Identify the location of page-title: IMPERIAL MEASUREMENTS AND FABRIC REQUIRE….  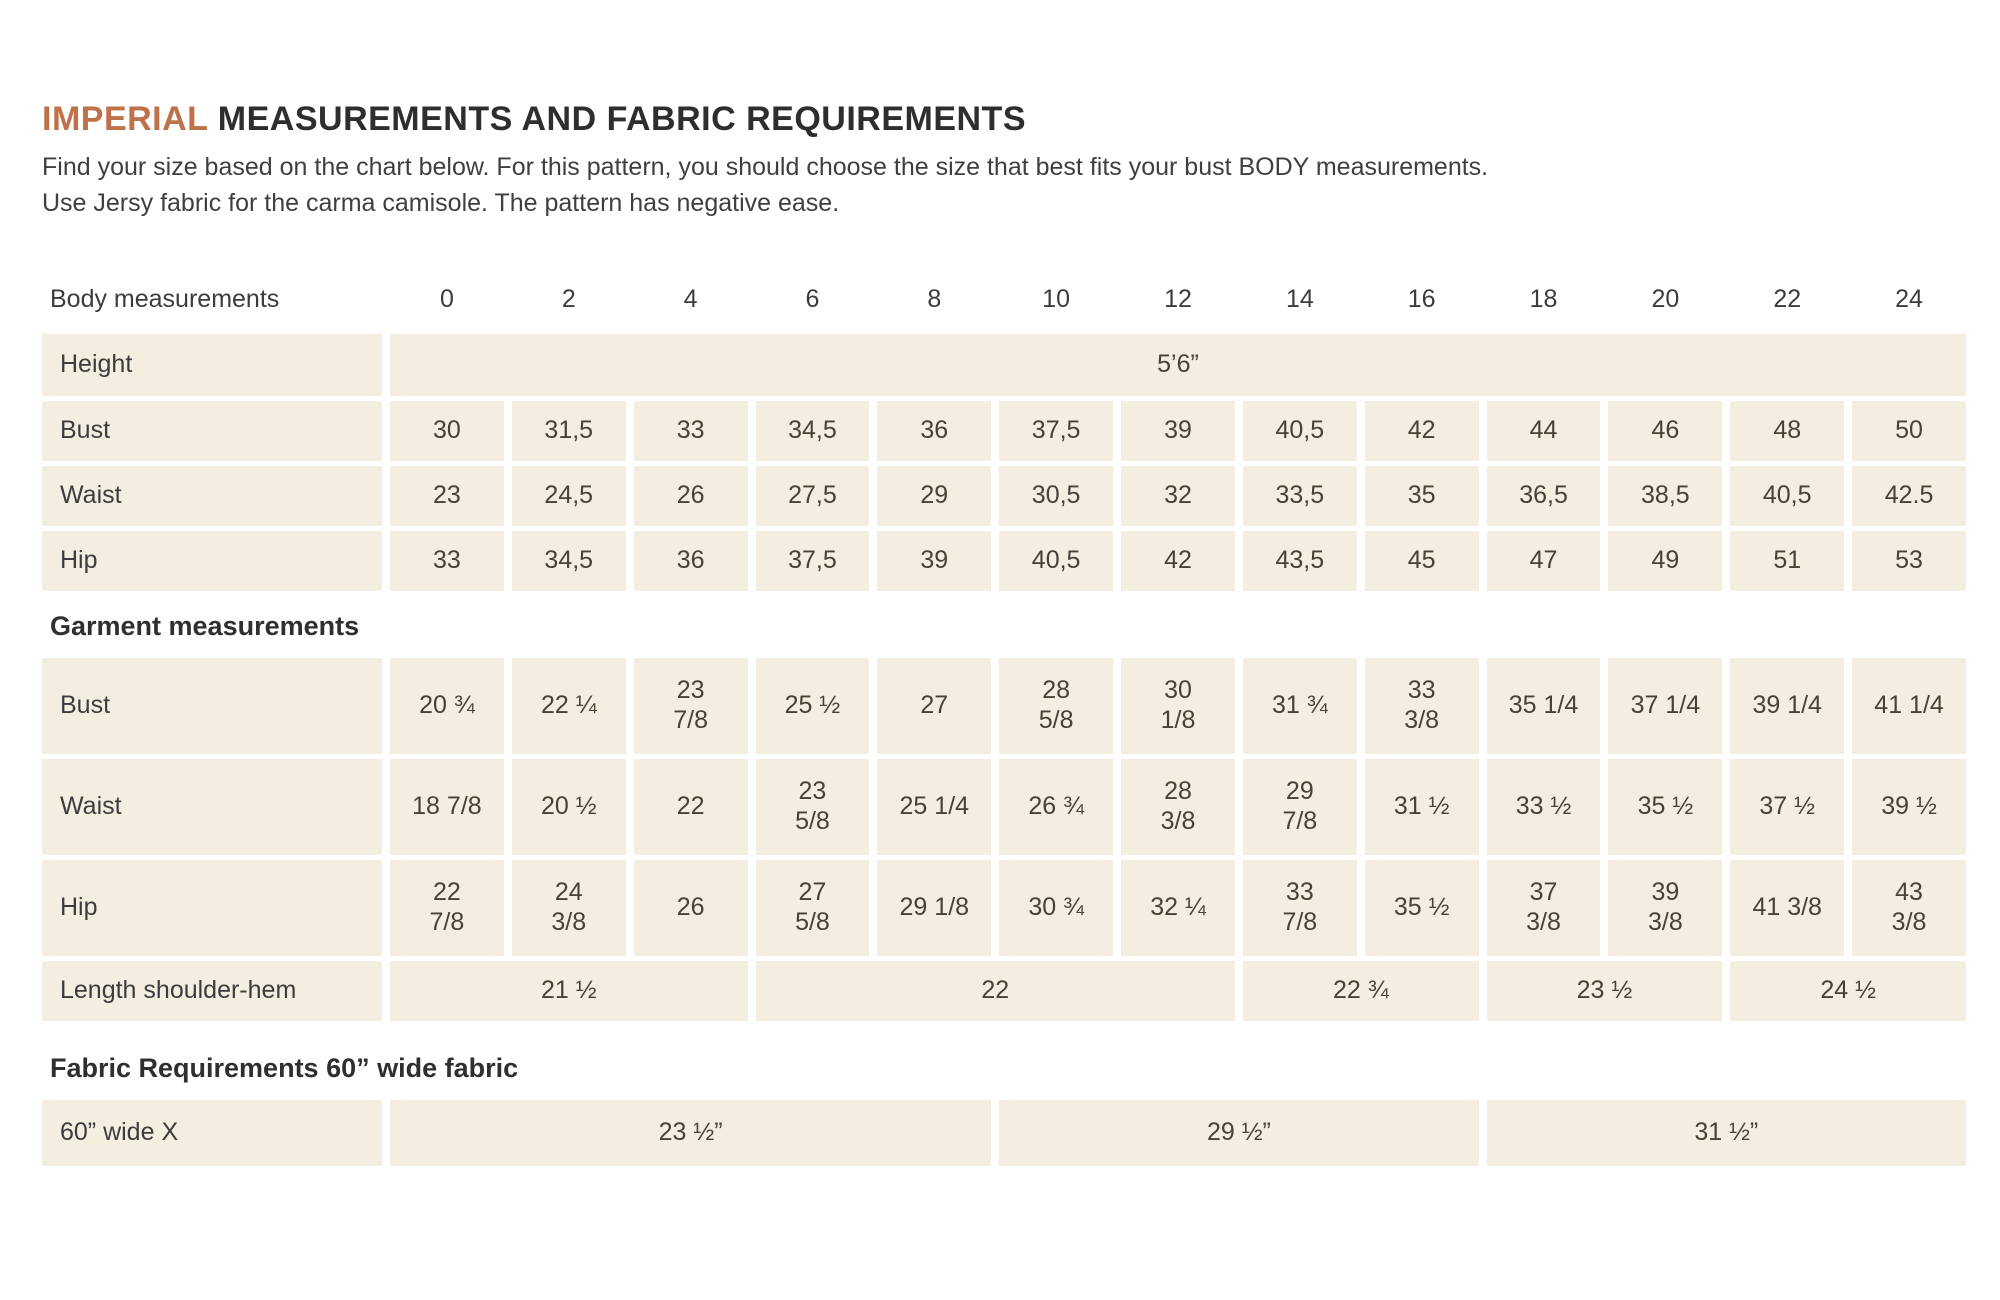
(1004, 119).